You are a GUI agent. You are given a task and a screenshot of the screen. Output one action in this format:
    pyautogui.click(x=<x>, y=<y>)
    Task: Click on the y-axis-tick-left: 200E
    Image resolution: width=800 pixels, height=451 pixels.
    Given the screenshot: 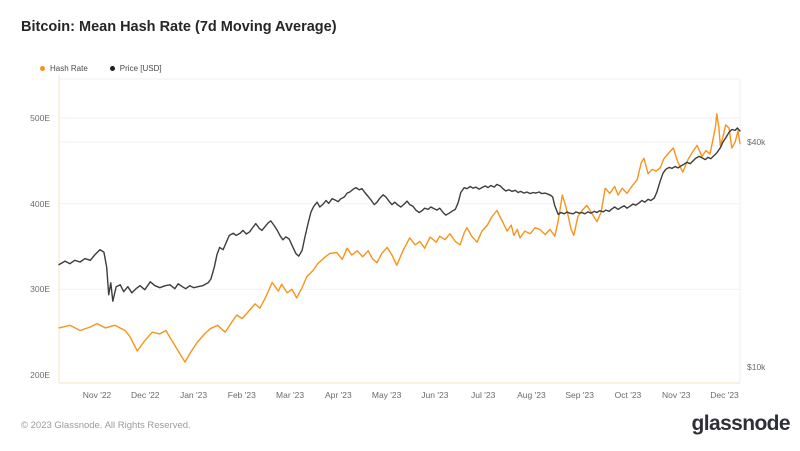 What is the action you would take?
    pyautogui.click(x=40, y=375)
    